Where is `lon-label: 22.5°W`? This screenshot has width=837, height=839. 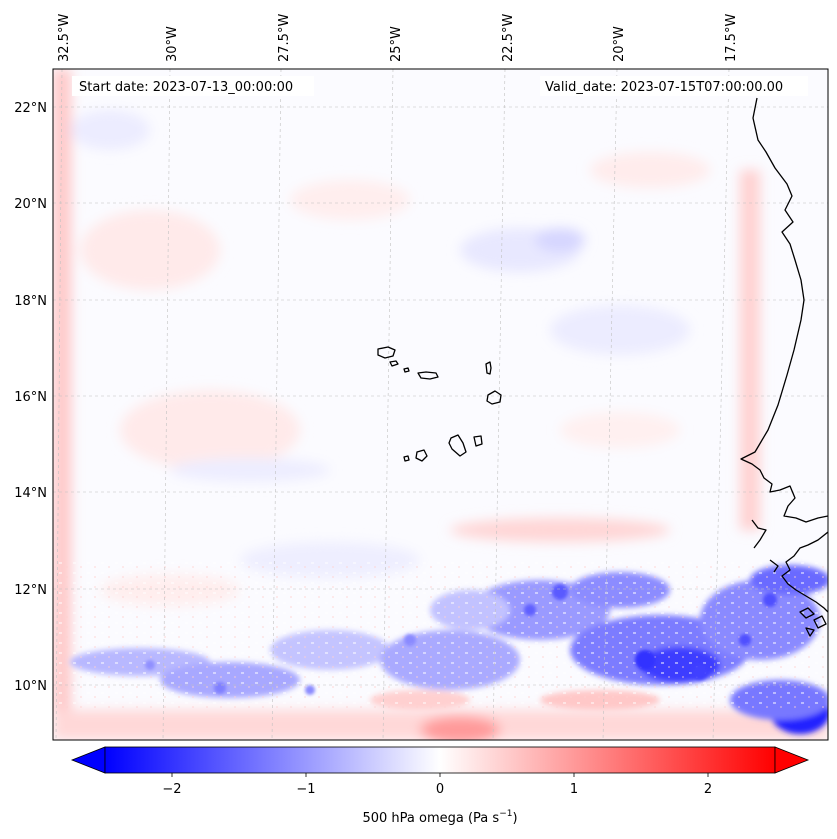
lon-label: 22.5°W is located at coordinates (508, 38).